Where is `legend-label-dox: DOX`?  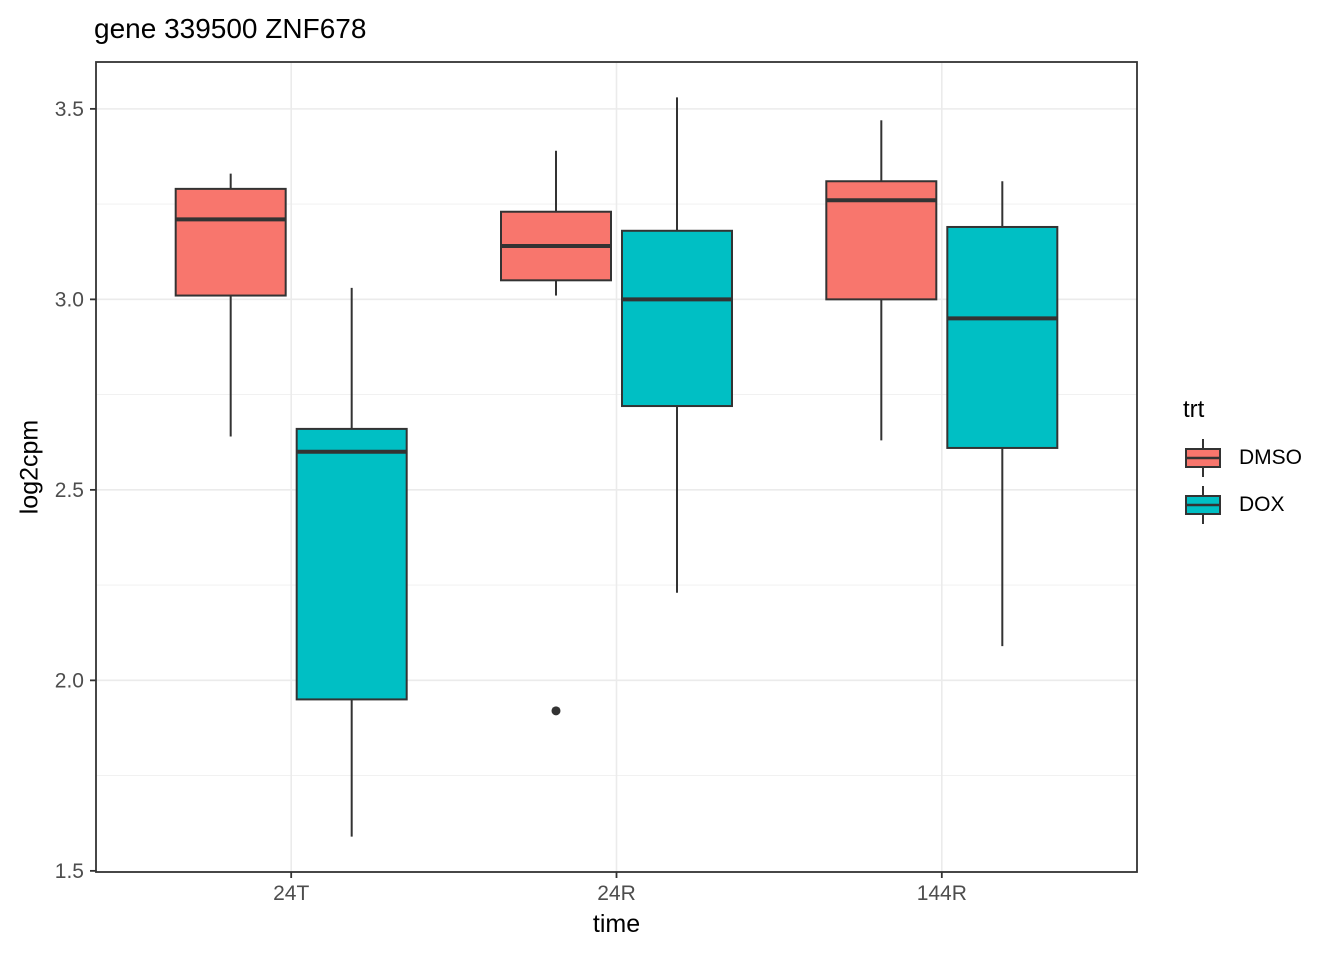
legend-label-dox: DOX is located at coordinates (1262, 504).